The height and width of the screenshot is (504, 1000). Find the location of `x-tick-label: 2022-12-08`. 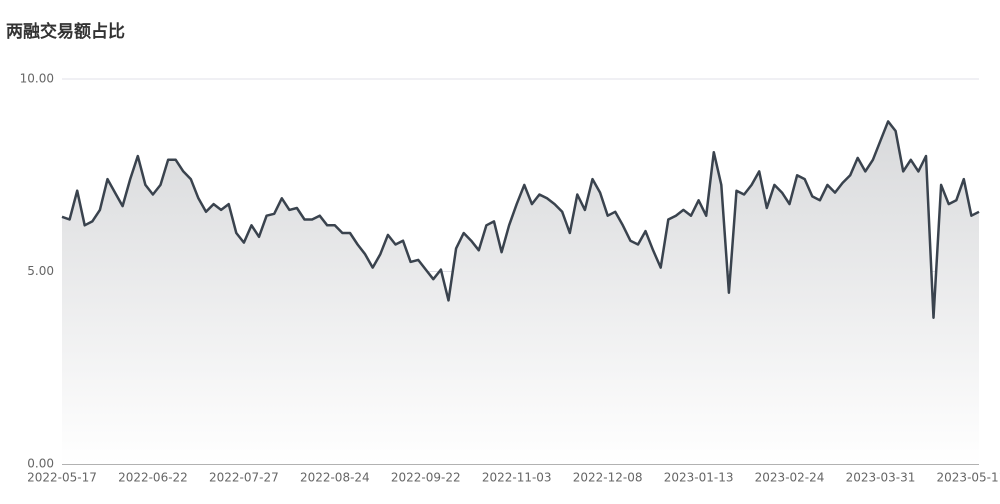

x-tick-label: 2022-12-08 is located at coordinates (608, 478).